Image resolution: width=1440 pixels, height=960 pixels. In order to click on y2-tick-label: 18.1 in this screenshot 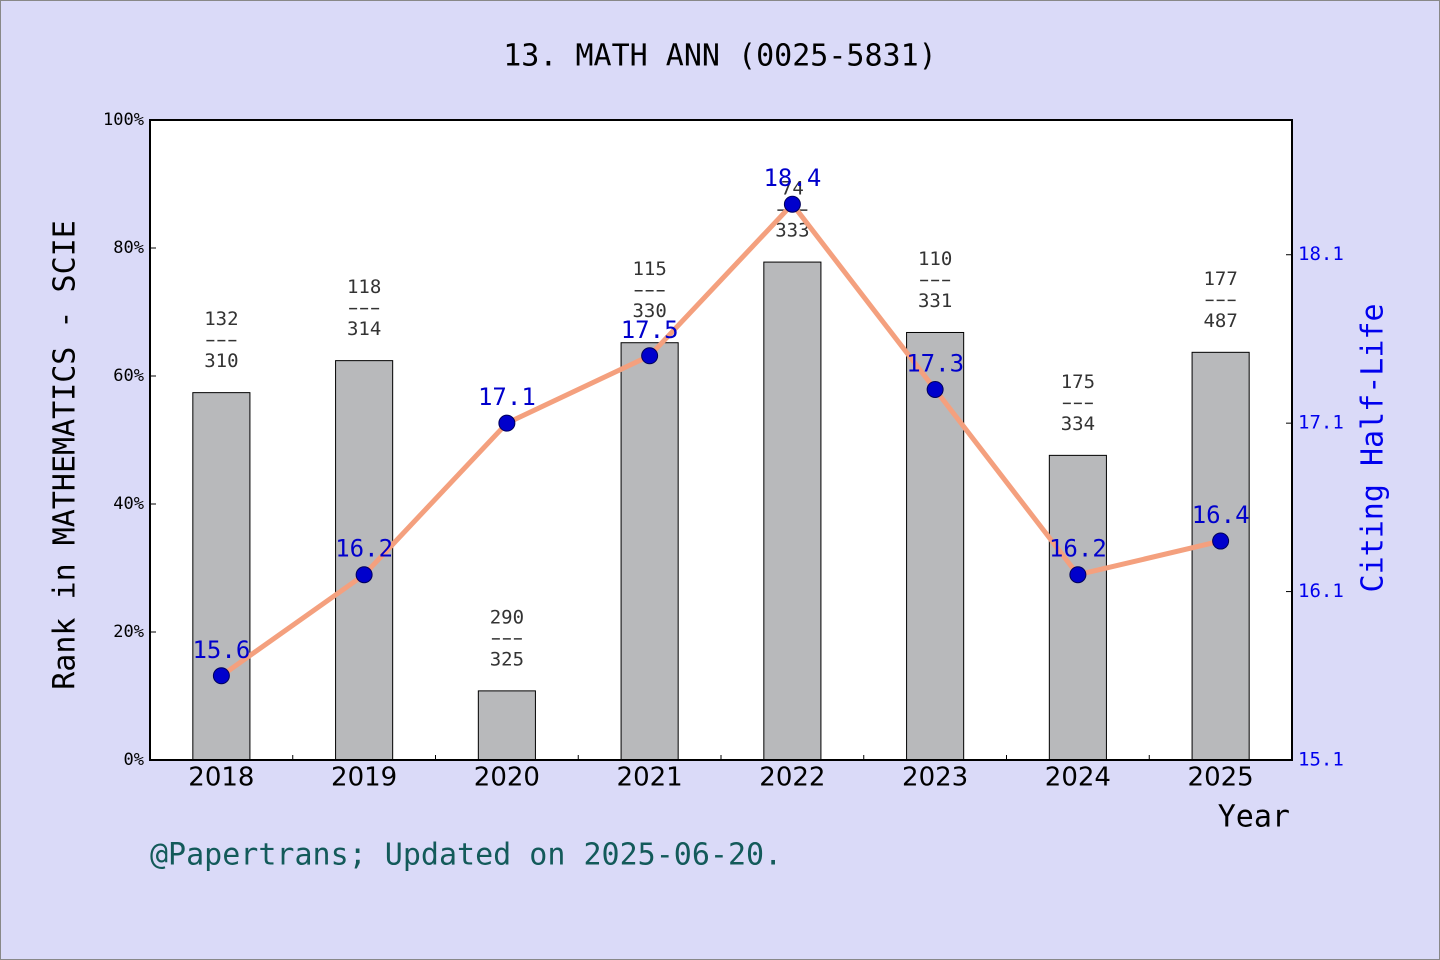, I will do `click(1321, 254)`.